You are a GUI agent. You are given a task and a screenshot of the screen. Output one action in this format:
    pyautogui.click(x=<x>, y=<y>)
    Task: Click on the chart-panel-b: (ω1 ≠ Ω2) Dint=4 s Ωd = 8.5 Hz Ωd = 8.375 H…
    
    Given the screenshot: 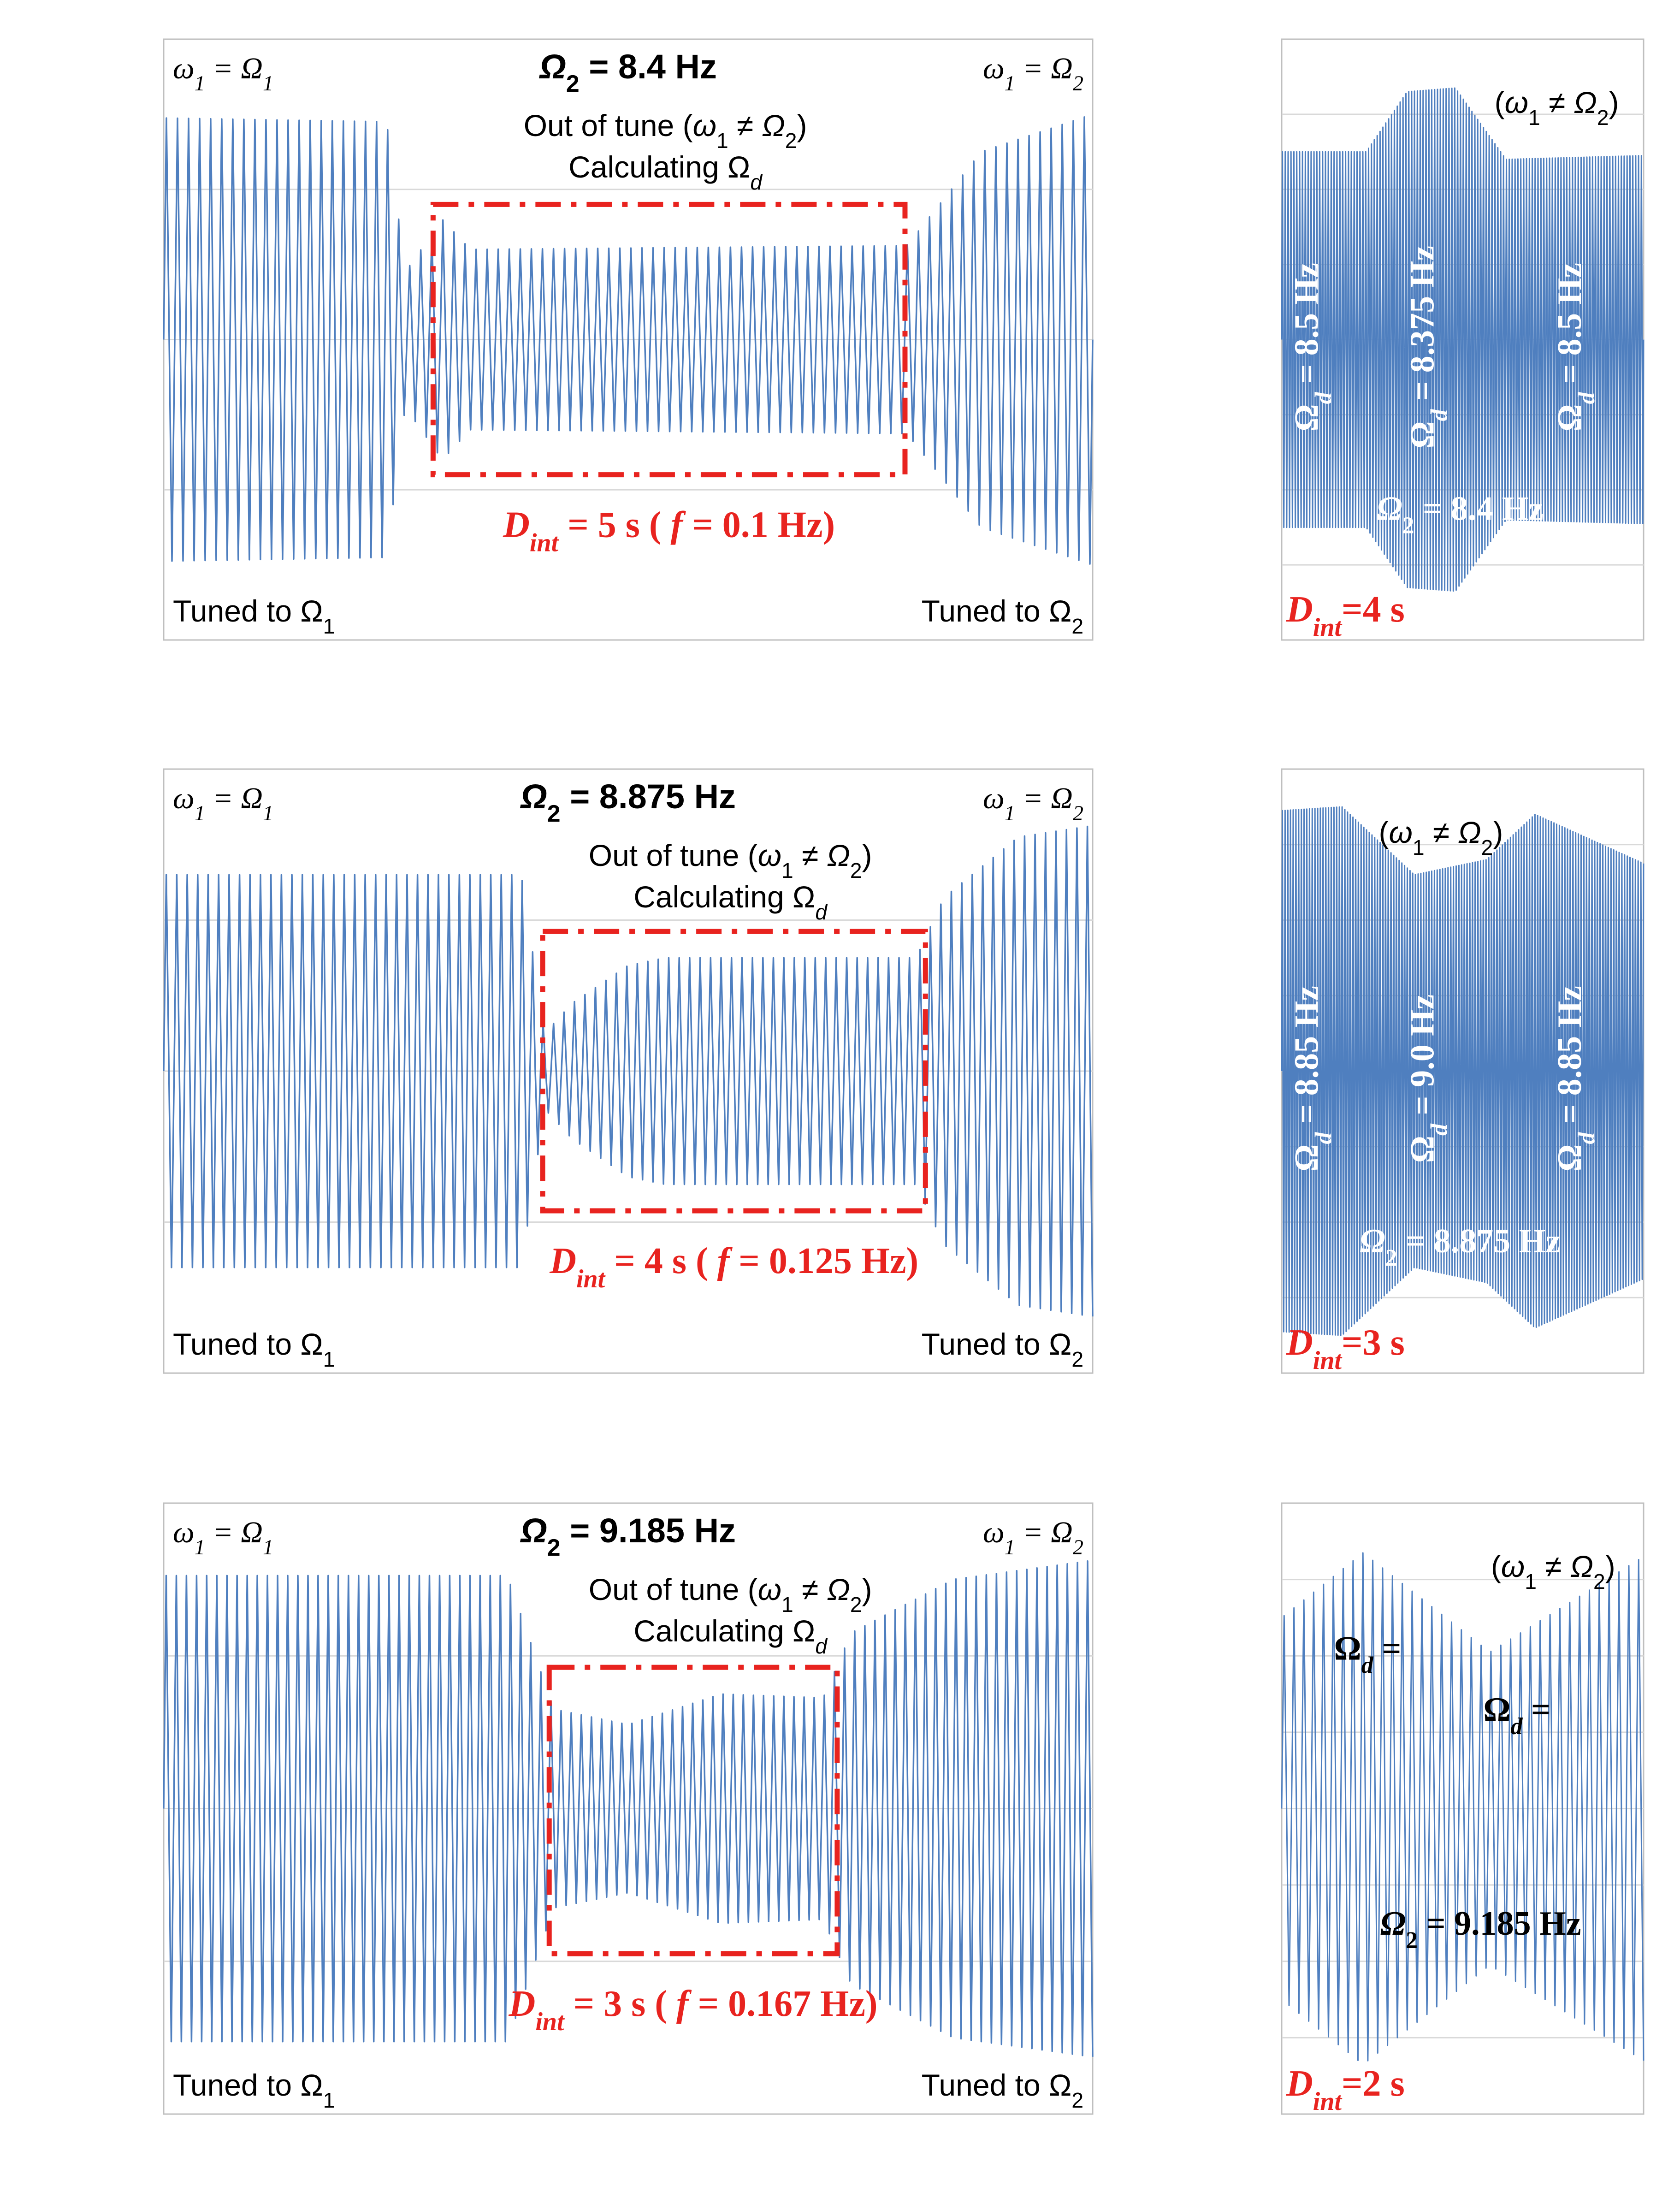 What is the action you would take?
    pyautogui.click(x=1463, y=340)
    